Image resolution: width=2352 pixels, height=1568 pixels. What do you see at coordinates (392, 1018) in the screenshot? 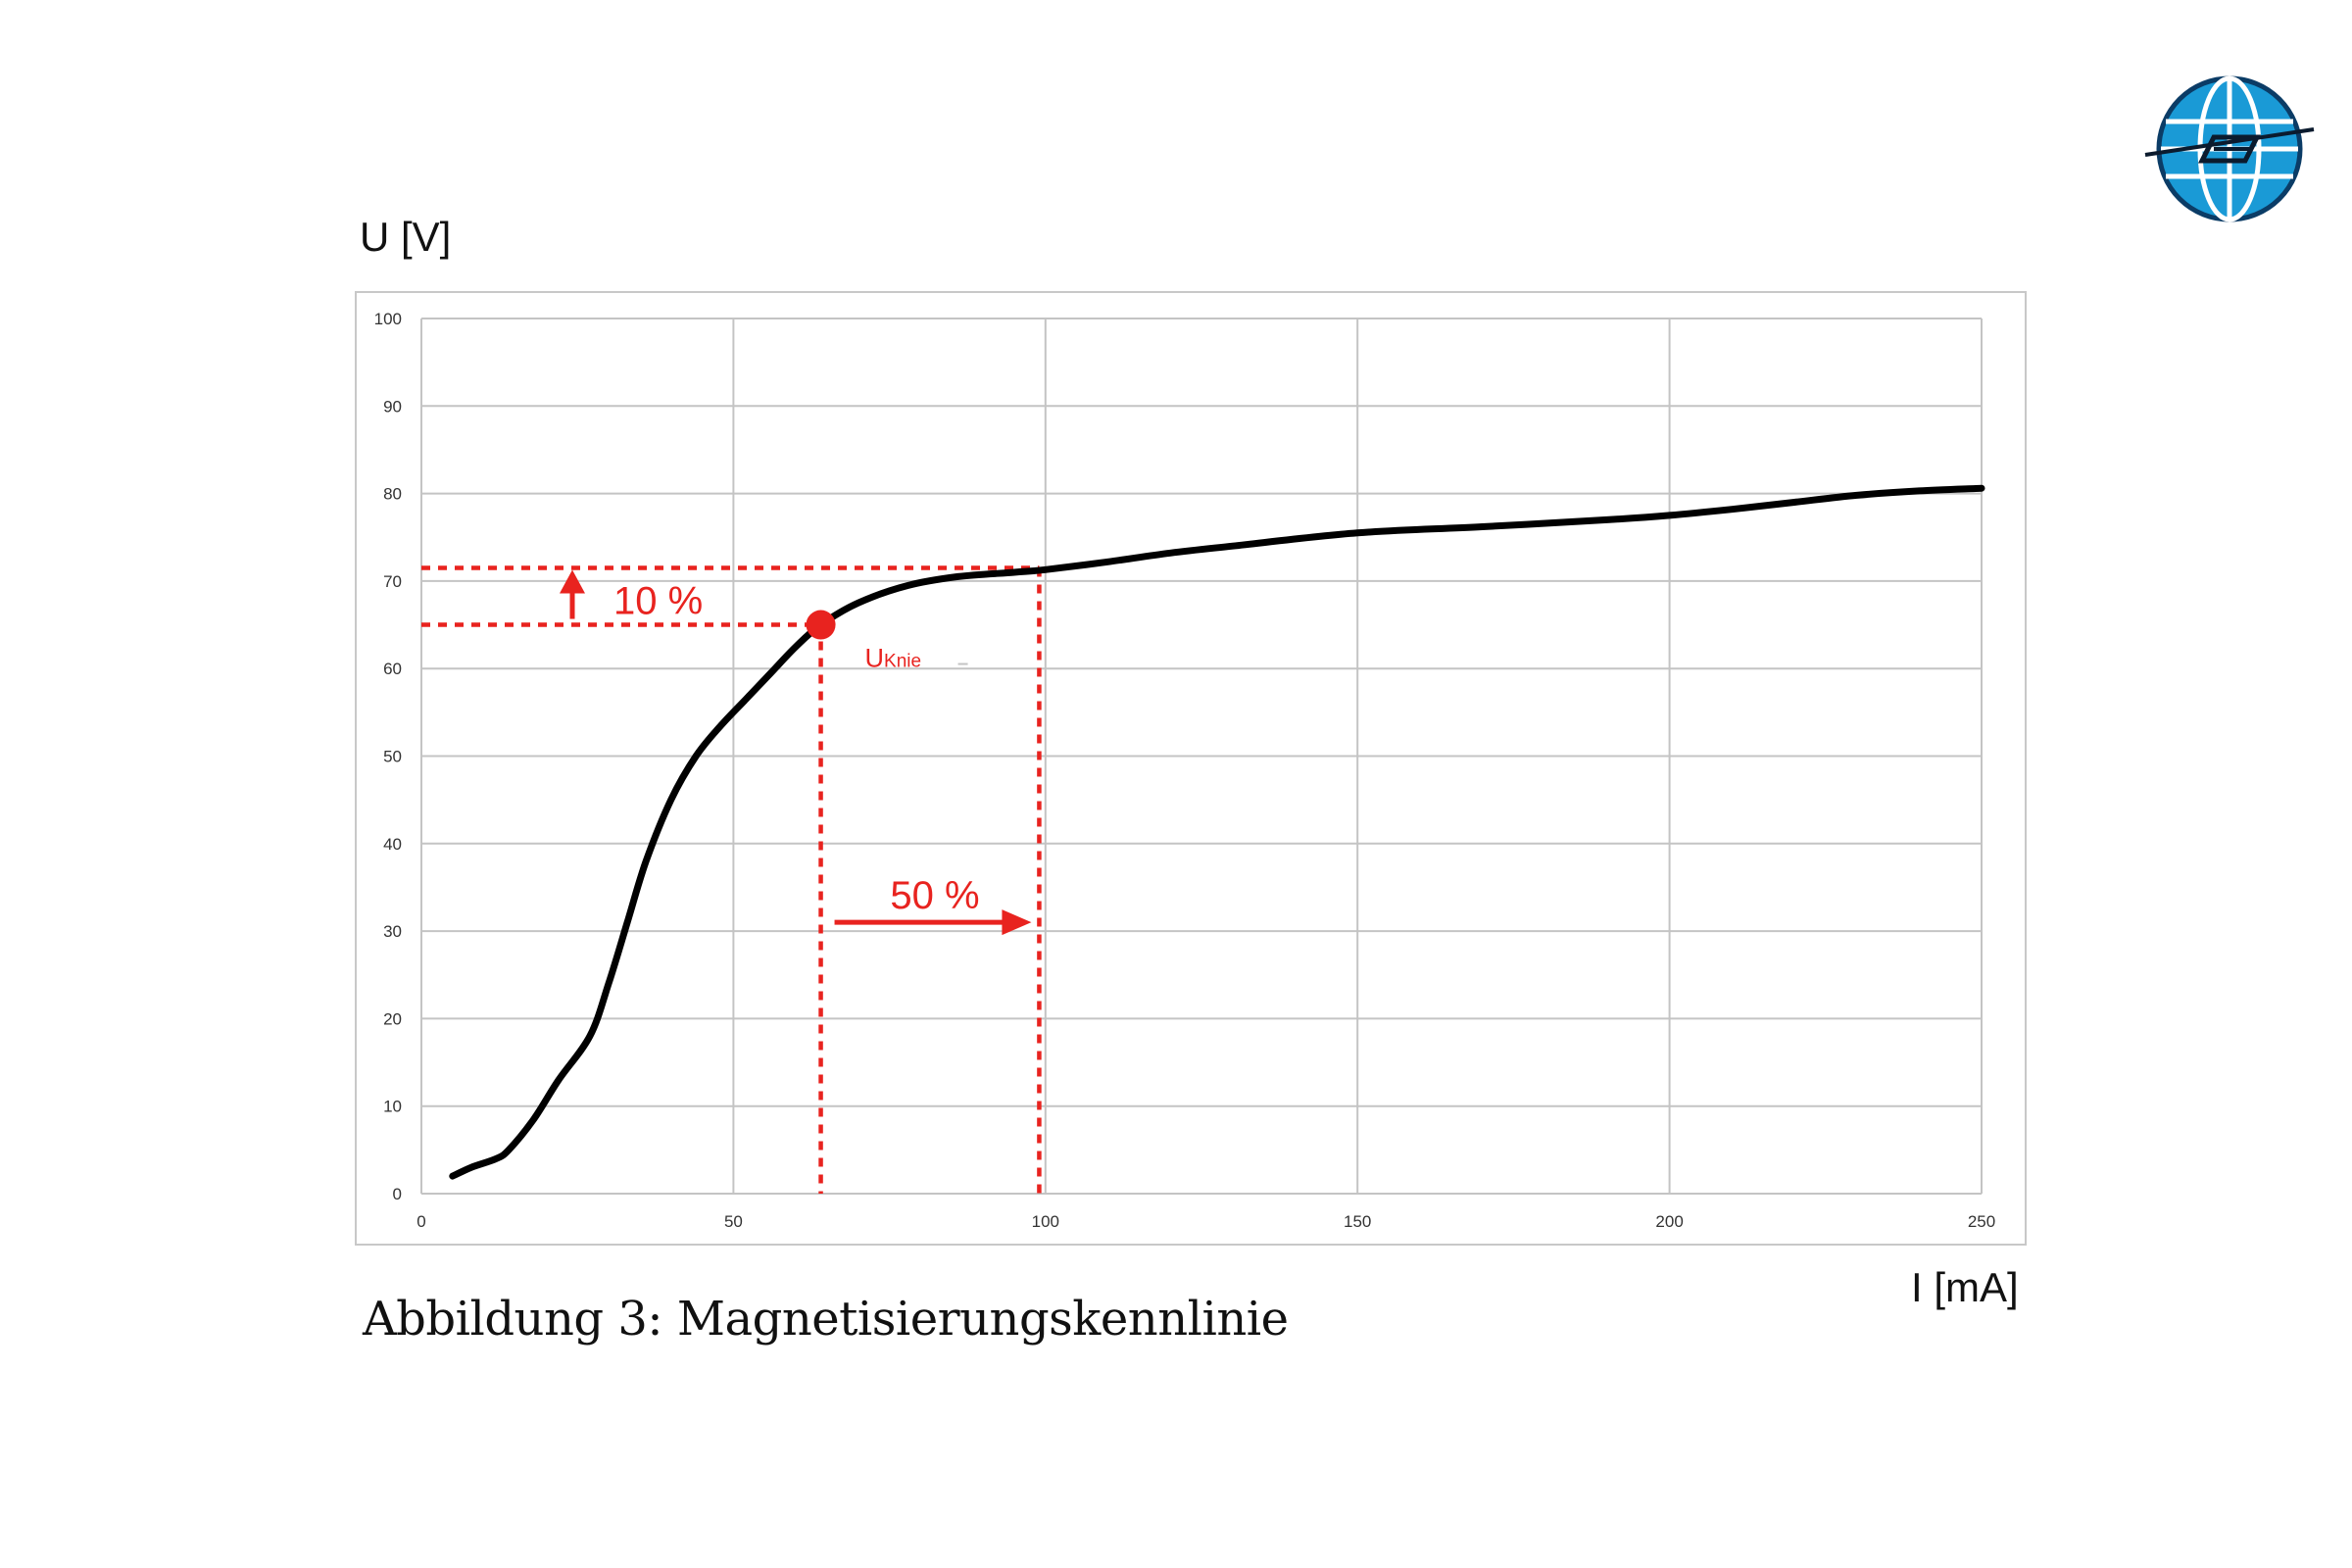
I see `y-tick-label: 20` at bounding box center [392, 1018].